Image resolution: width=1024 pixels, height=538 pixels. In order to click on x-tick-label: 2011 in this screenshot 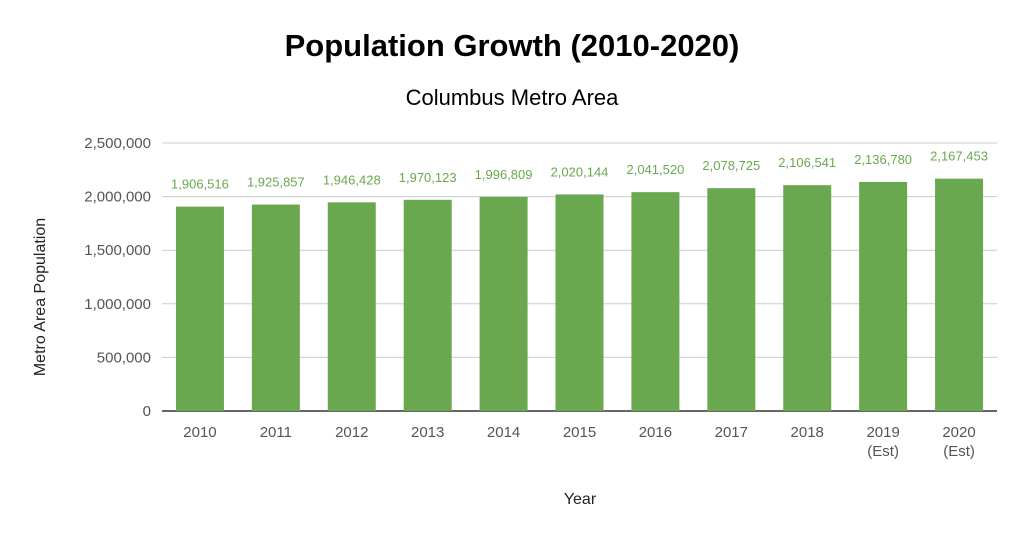, I will do `click(276, 432)`.